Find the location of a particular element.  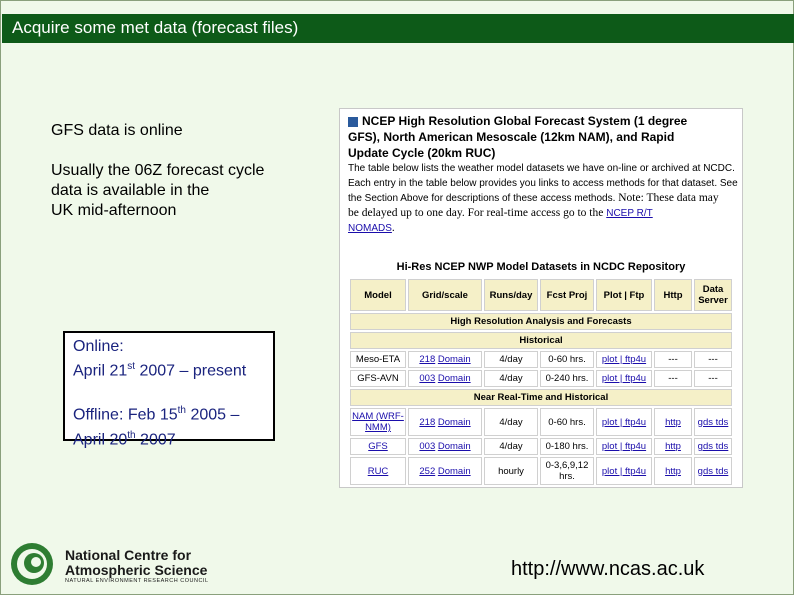

bullet-icon is located at coordinates (353, 121).